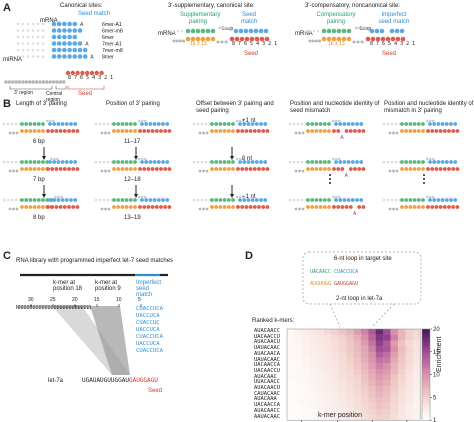  I want to click on c-tick-30: 30, so click(31, 300).